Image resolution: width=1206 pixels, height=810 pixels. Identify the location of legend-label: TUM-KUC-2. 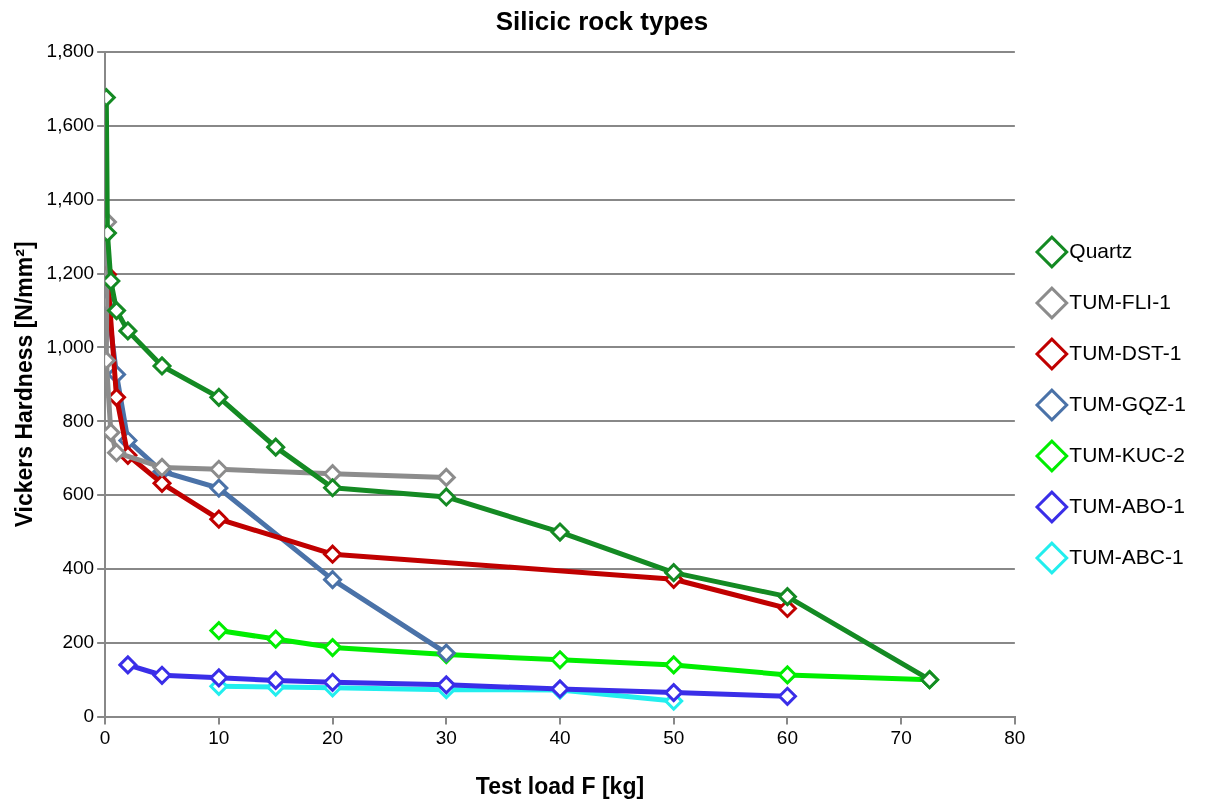
(1127, 454).